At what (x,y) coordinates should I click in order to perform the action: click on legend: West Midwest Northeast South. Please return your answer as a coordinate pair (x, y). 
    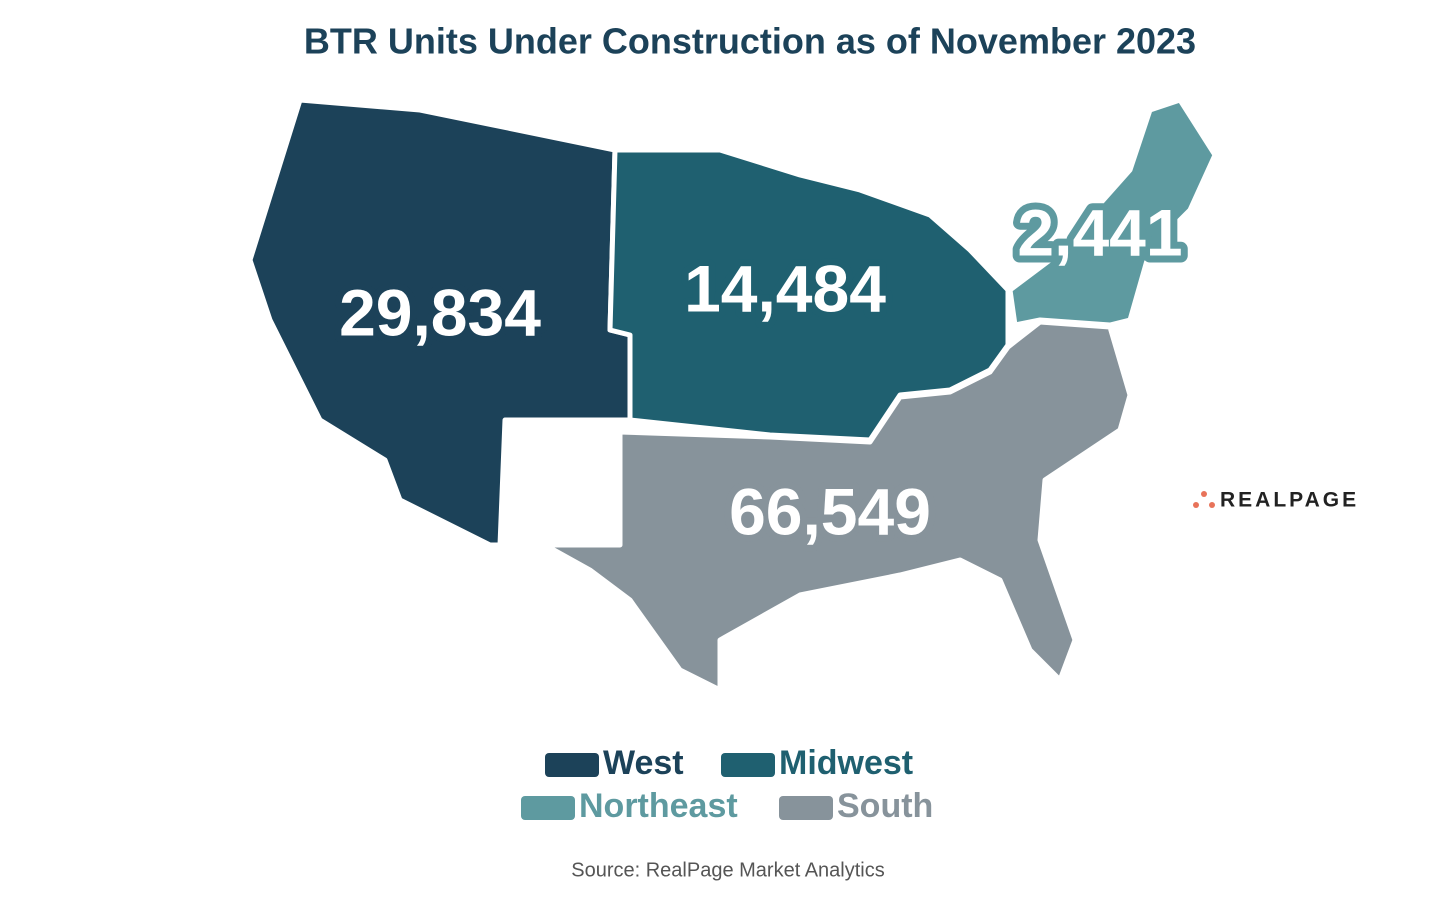
    Looking at the image, I should click on (727, 784).